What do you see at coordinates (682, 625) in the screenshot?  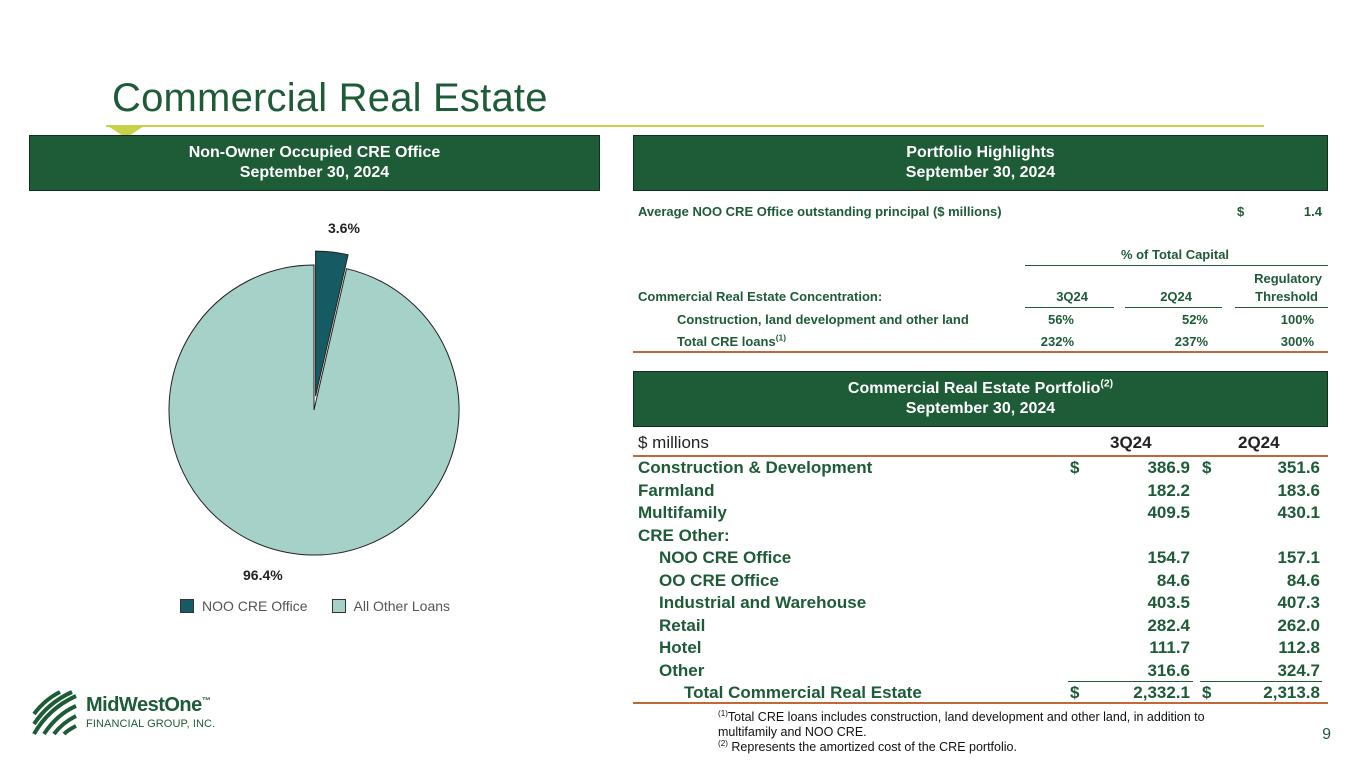 I see `portfolio-row-label: Retail` at bounding box center [682, 625].